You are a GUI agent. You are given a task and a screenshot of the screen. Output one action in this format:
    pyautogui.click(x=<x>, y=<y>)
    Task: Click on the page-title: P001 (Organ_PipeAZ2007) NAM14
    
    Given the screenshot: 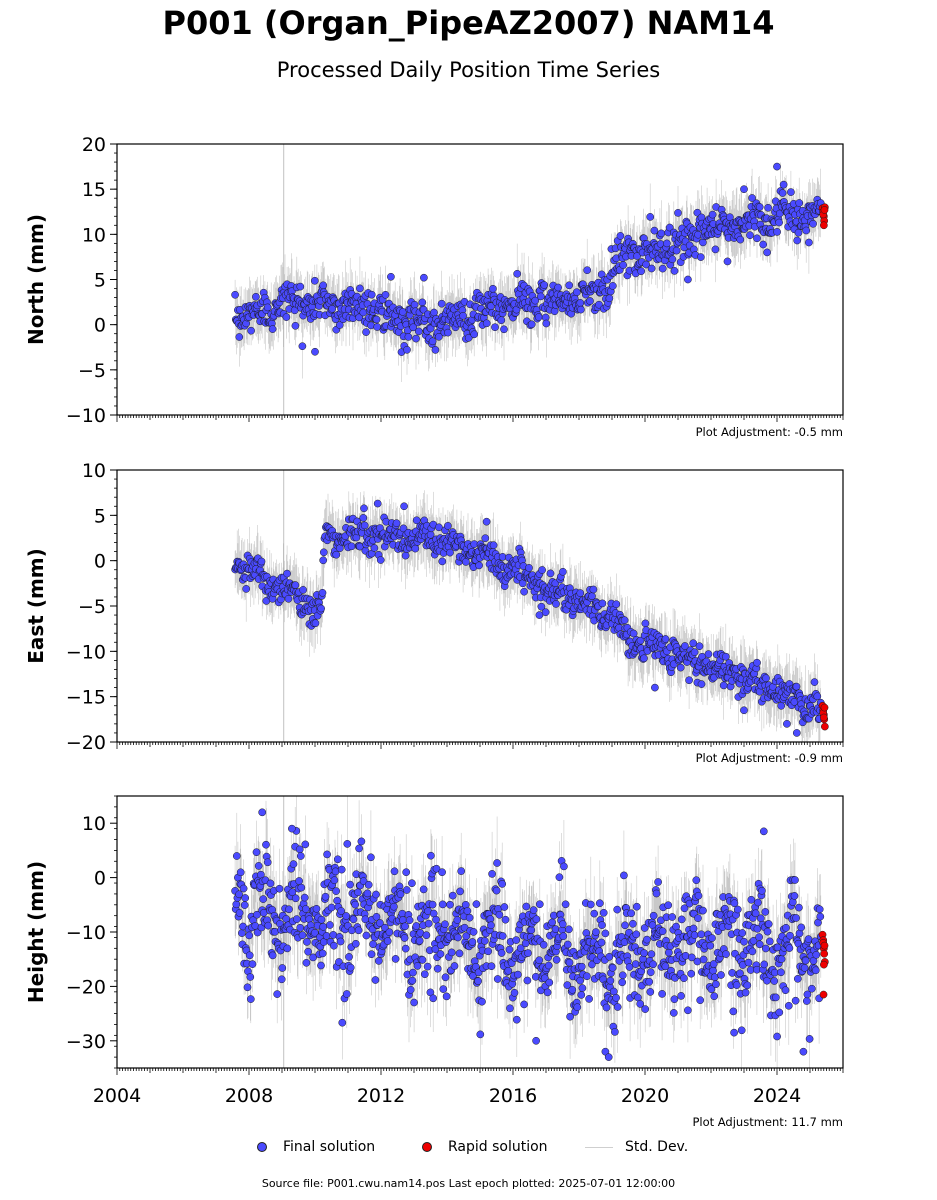 What is the action you would take?
    pyautogui.click(x=468, y=23)
    